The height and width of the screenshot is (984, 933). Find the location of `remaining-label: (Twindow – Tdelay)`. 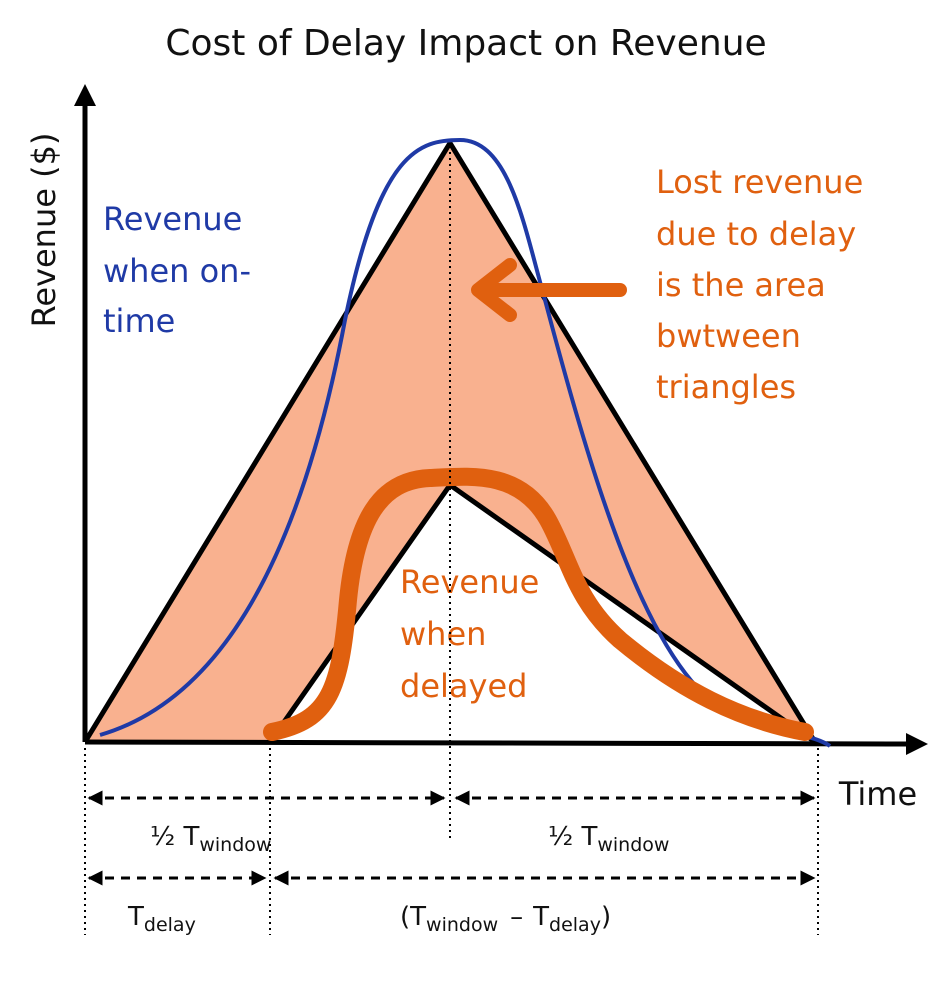

remaining-label: (Twindow – Tdelay) is located at coordinates (505, 919).